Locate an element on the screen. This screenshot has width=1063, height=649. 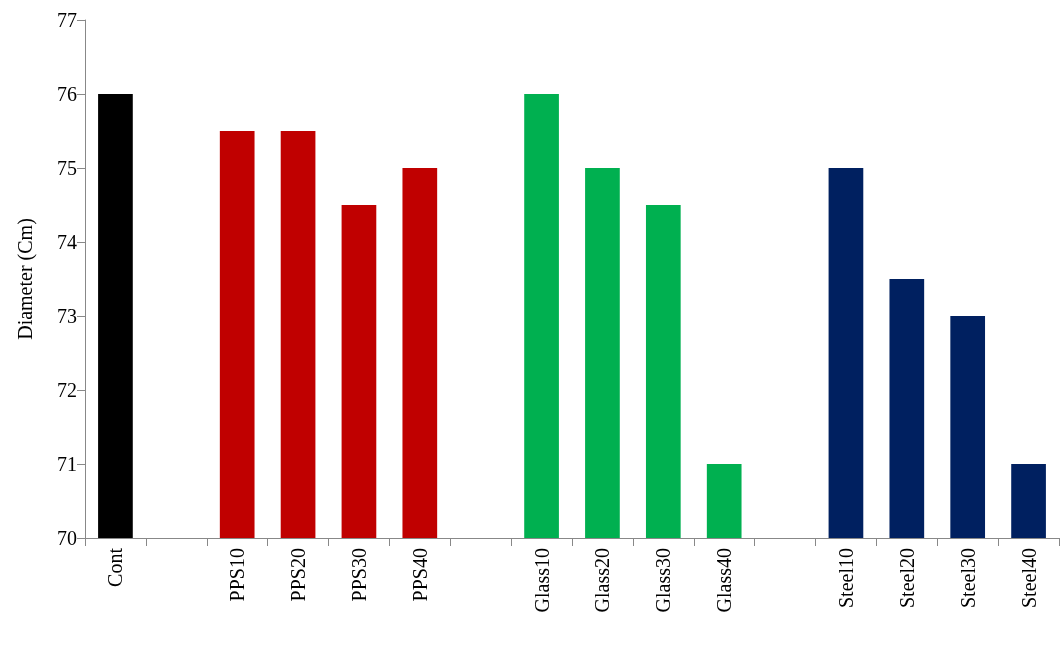
x-tick-label: Glass20 is located at coordinates (602, 580).